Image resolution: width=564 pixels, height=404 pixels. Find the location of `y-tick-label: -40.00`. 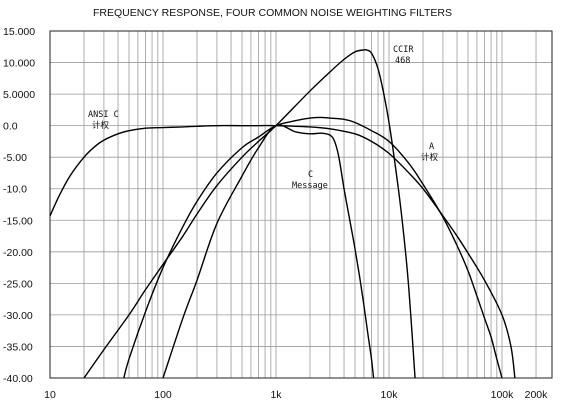

y-tick-label: -40.00 is located at coordinates (18, 379).